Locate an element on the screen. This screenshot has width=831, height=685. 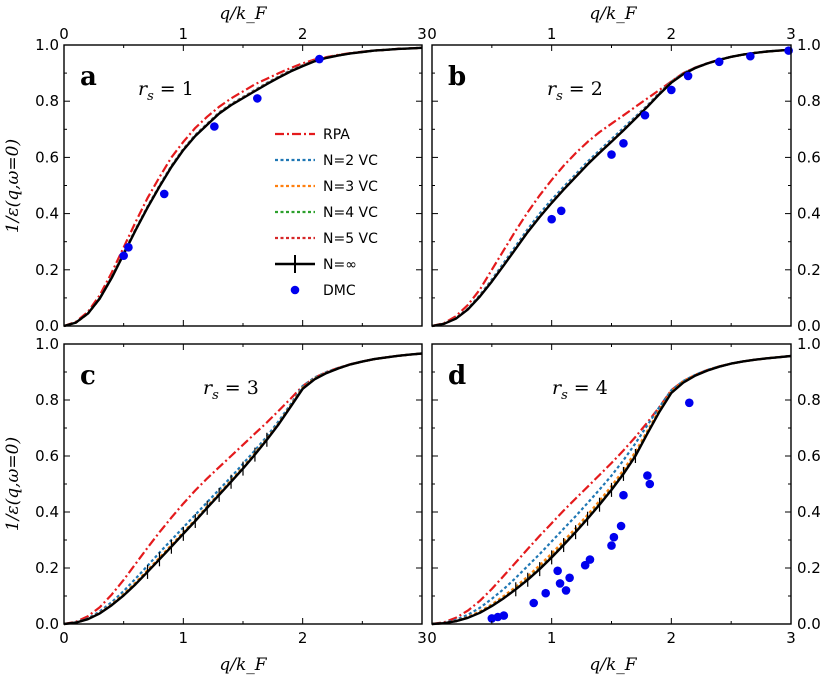
x-tick-label-top: 3 is located at coordinates (422, 34).